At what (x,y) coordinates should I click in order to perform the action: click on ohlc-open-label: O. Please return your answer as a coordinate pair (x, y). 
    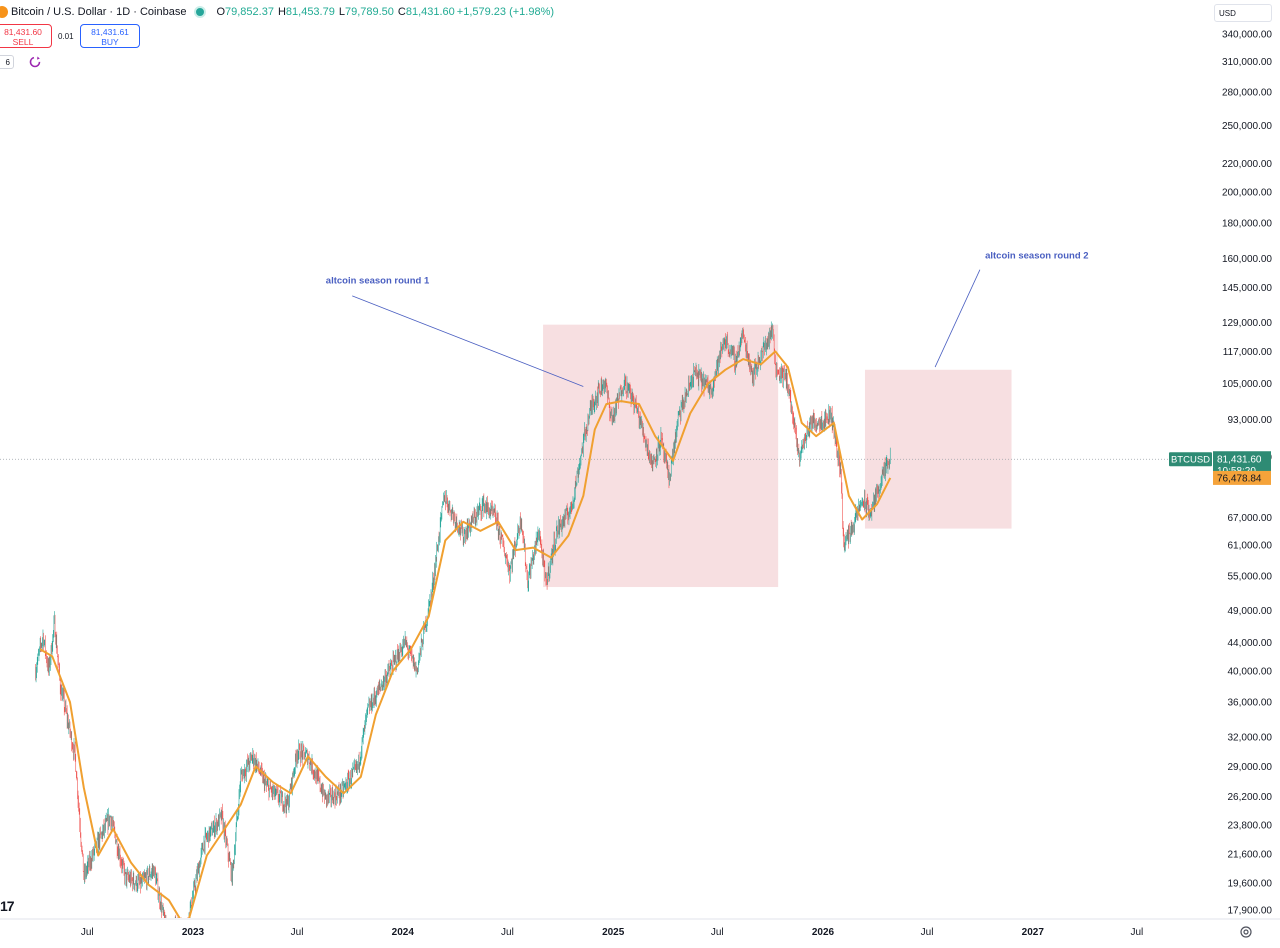
    Looking at the image, I should click on (221, 12).